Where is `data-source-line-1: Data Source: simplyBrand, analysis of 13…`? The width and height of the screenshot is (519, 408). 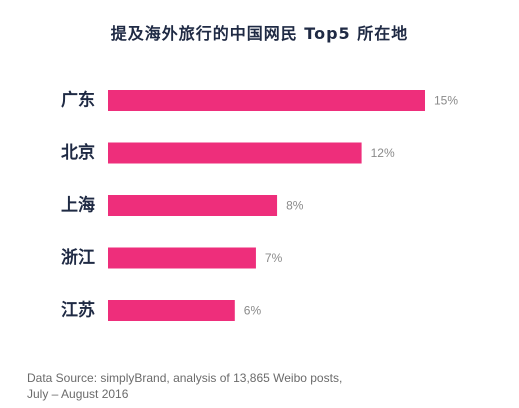
data-source-line-1: Data Source: simplyBrand, analysis of 13… is located at coordinates (185, 378).